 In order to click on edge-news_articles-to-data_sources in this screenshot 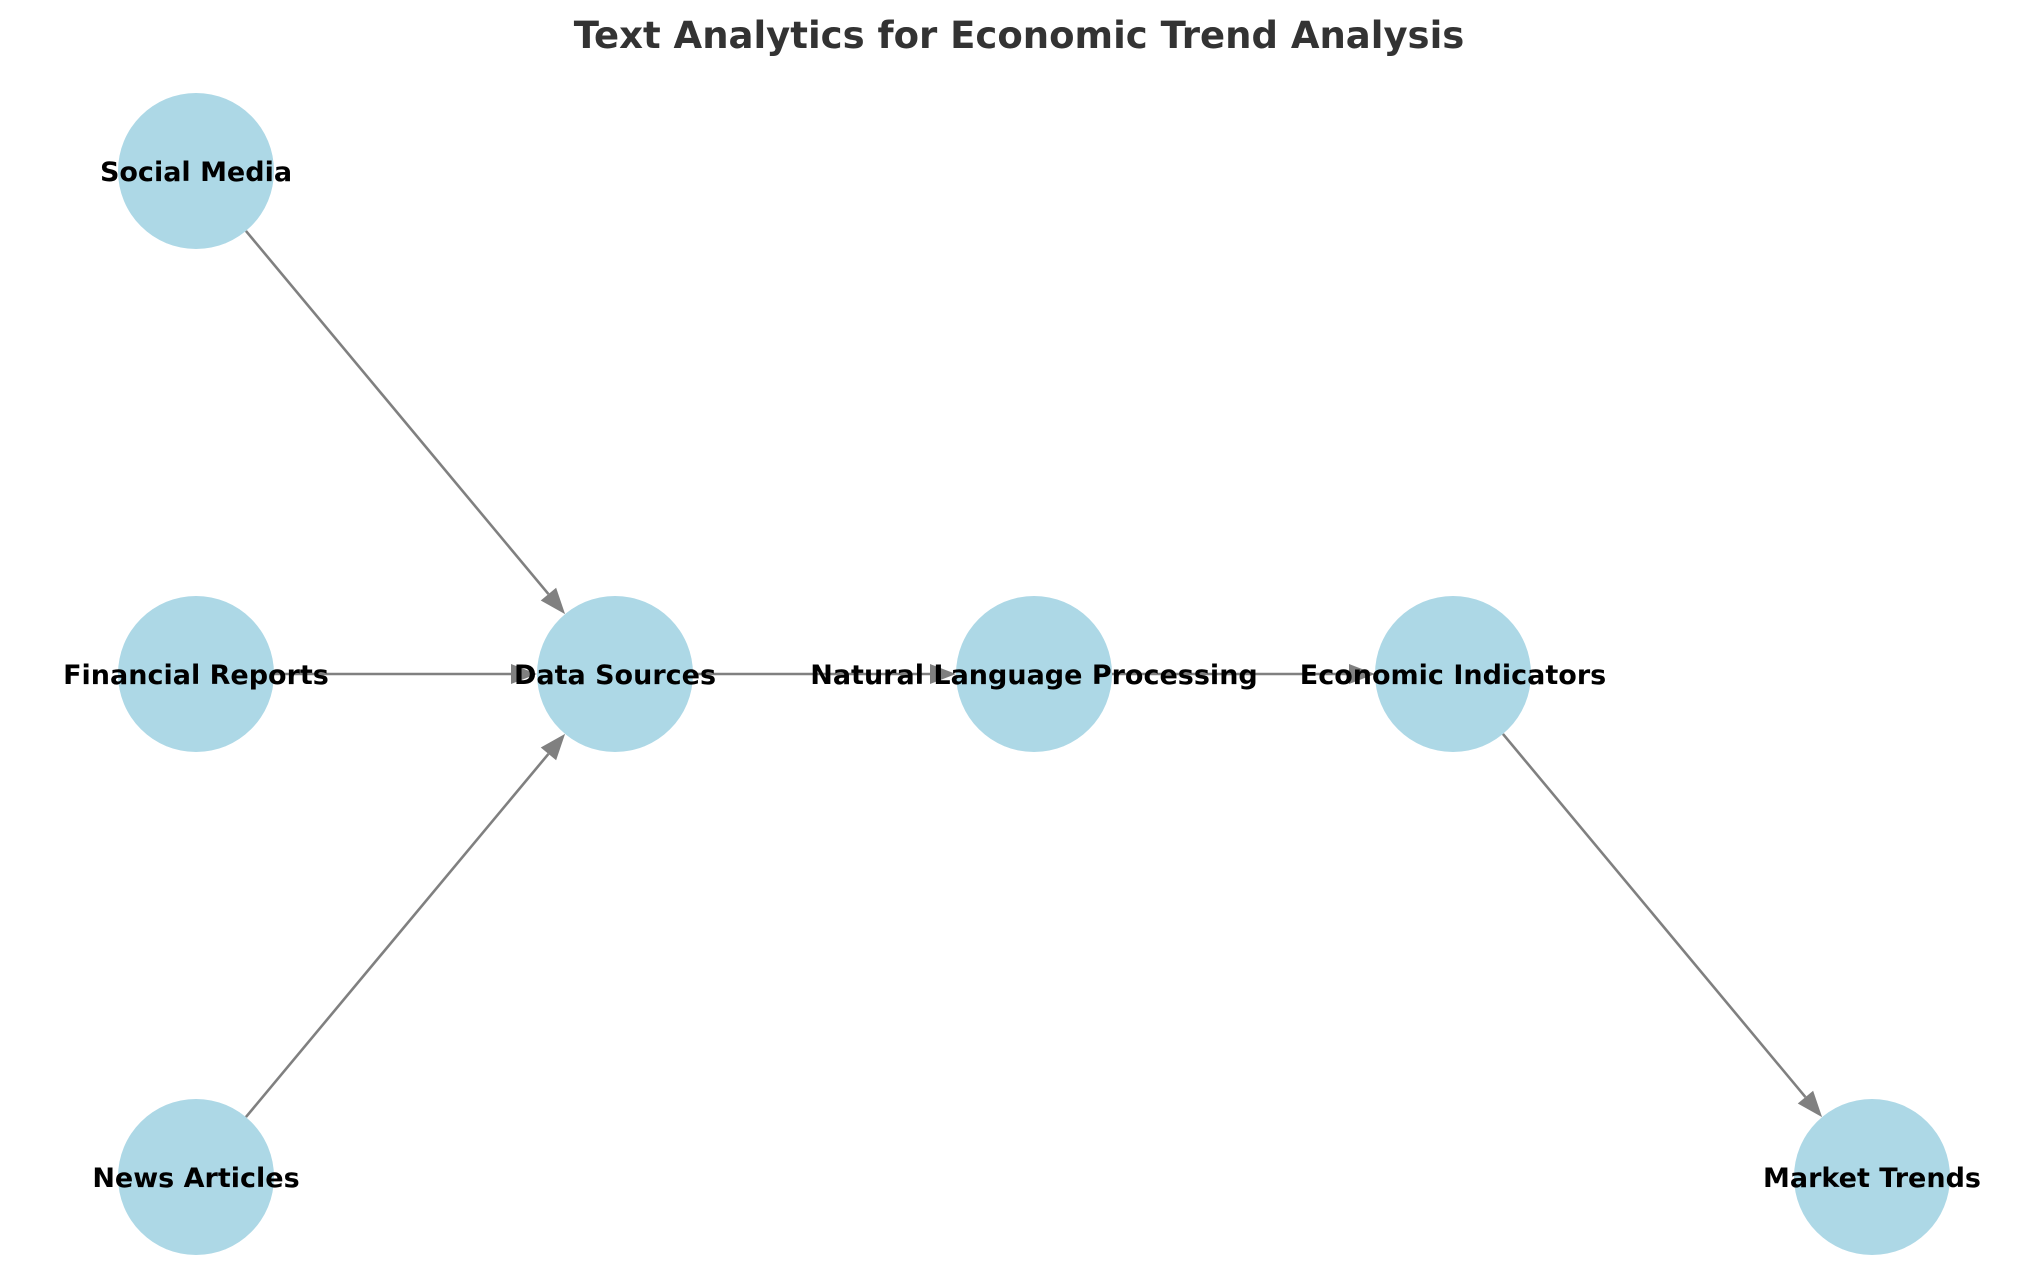, I will do `click(405, 925)`.